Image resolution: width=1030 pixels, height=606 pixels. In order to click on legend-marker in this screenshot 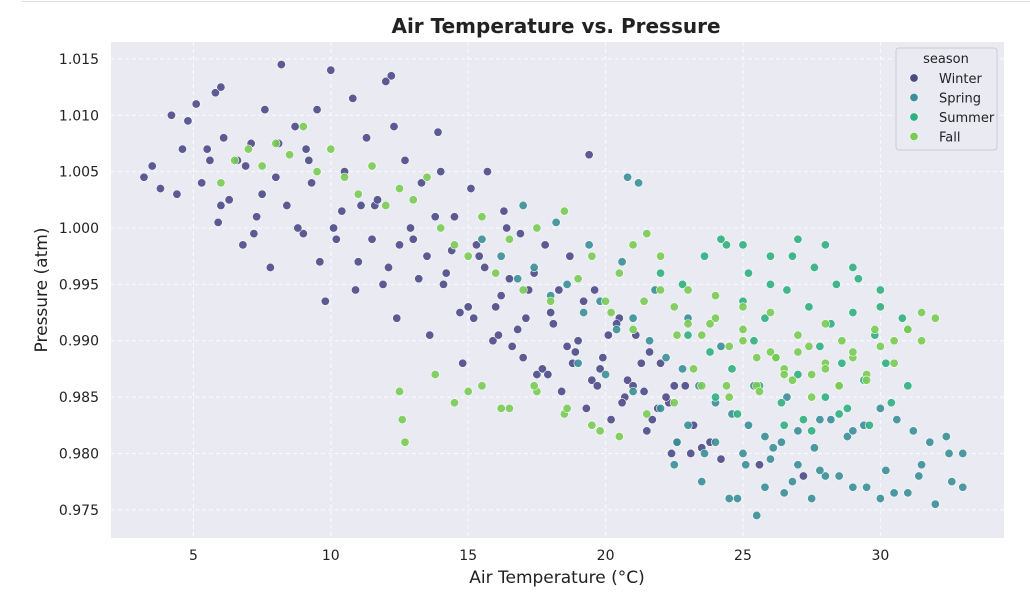, I will do `click(914, 98)`.